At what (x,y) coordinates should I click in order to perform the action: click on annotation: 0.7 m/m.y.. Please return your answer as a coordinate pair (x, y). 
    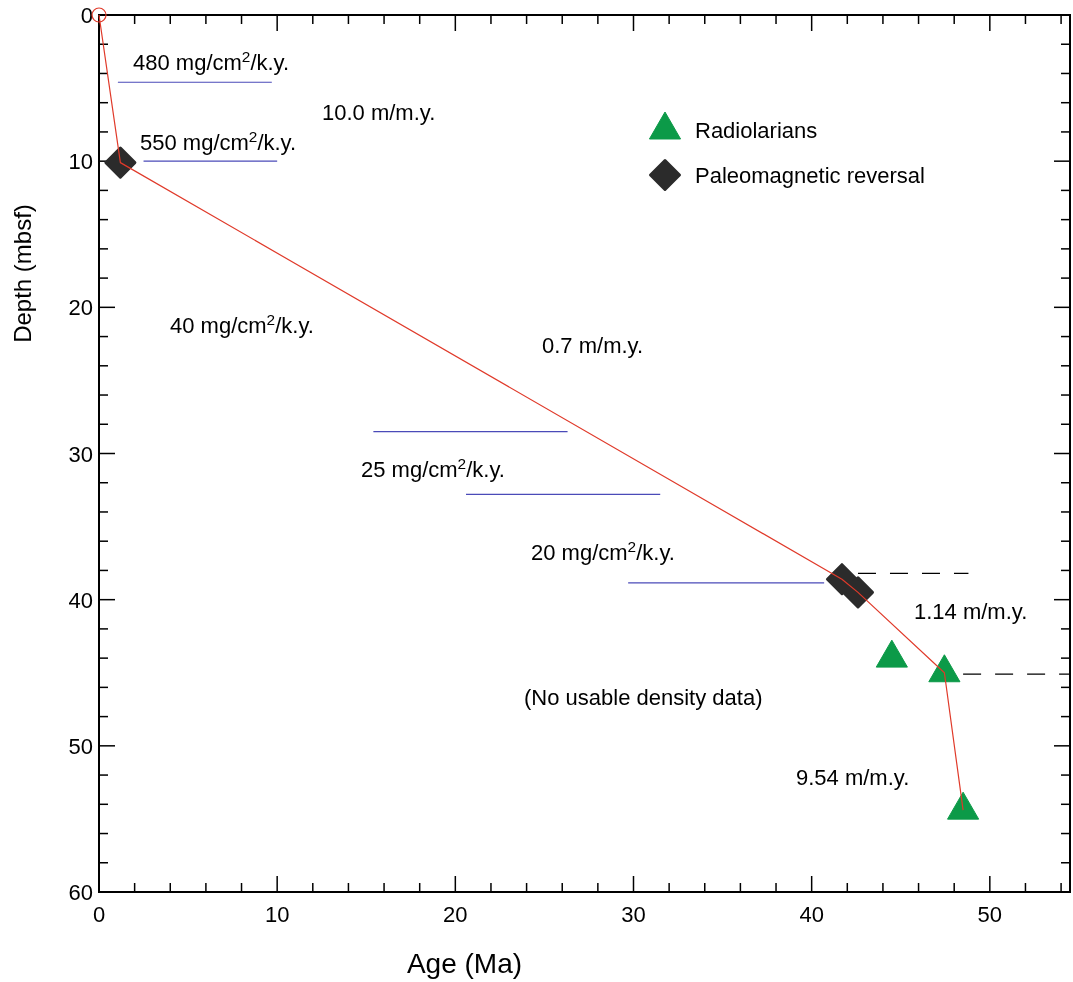
    Looking at the image, I should click on (593, 345).